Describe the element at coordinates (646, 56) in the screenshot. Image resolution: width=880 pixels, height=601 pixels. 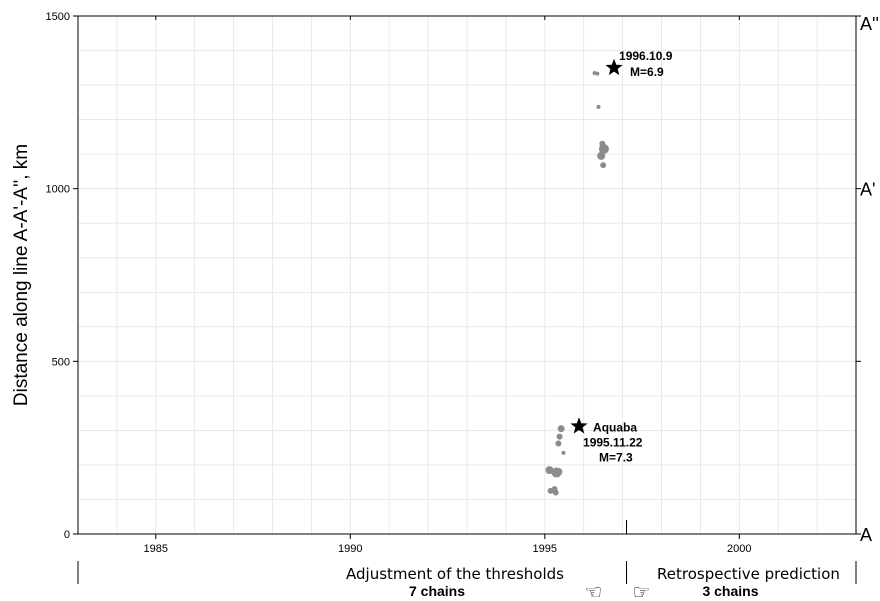
I see `event-date: 1996.10.9` at that location.